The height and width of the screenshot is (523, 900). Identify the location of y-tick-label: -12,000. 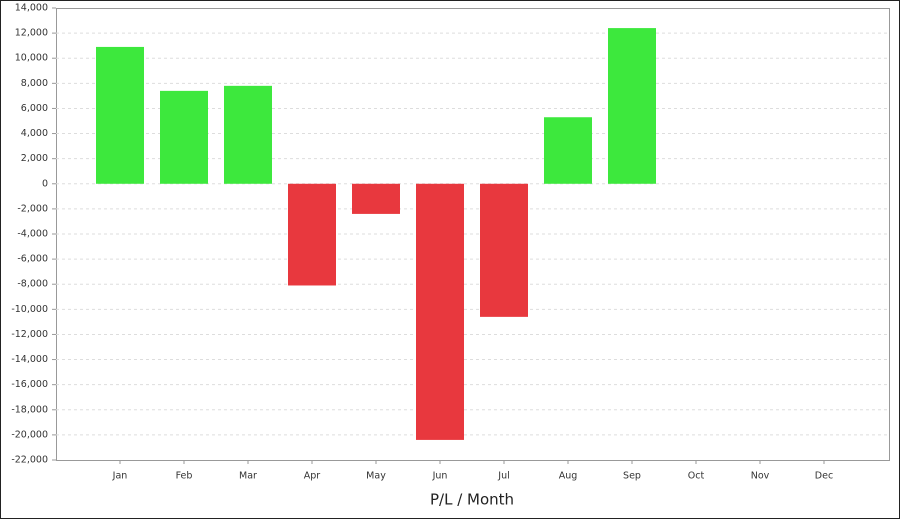
(29, 334).